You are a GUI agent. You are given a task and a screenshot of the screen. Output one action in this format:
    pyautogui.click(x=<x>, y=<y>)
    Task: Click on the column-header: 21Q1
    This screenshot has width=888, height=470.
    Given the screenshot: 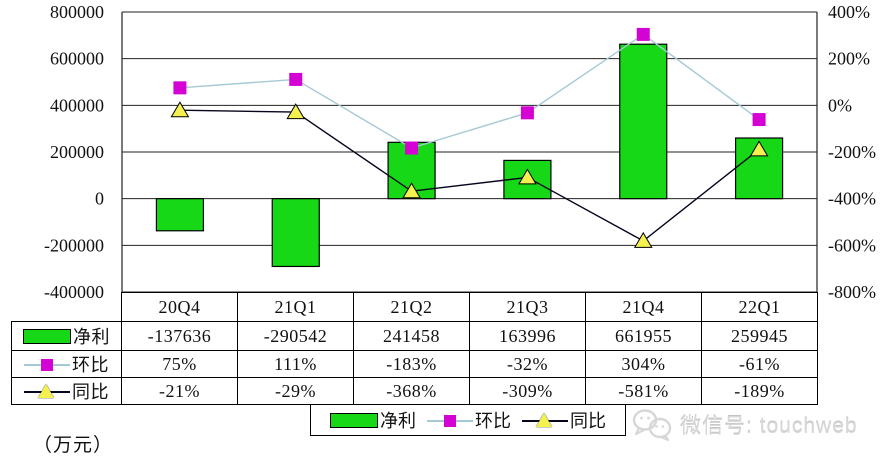 What is the action you would take?
    pyautogui.click(x=295, y=307)
    